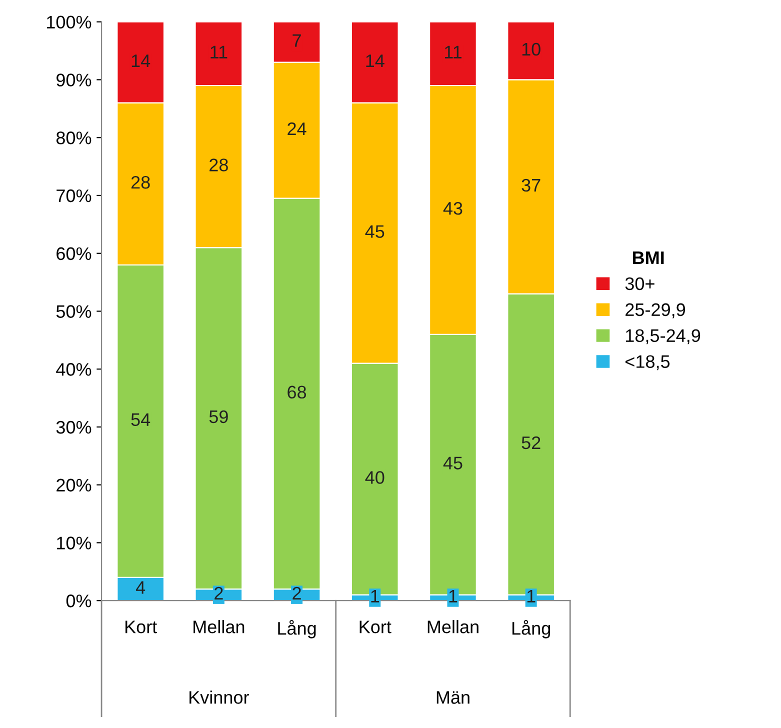  I want to click on data-label: 40, so click(374, 477).